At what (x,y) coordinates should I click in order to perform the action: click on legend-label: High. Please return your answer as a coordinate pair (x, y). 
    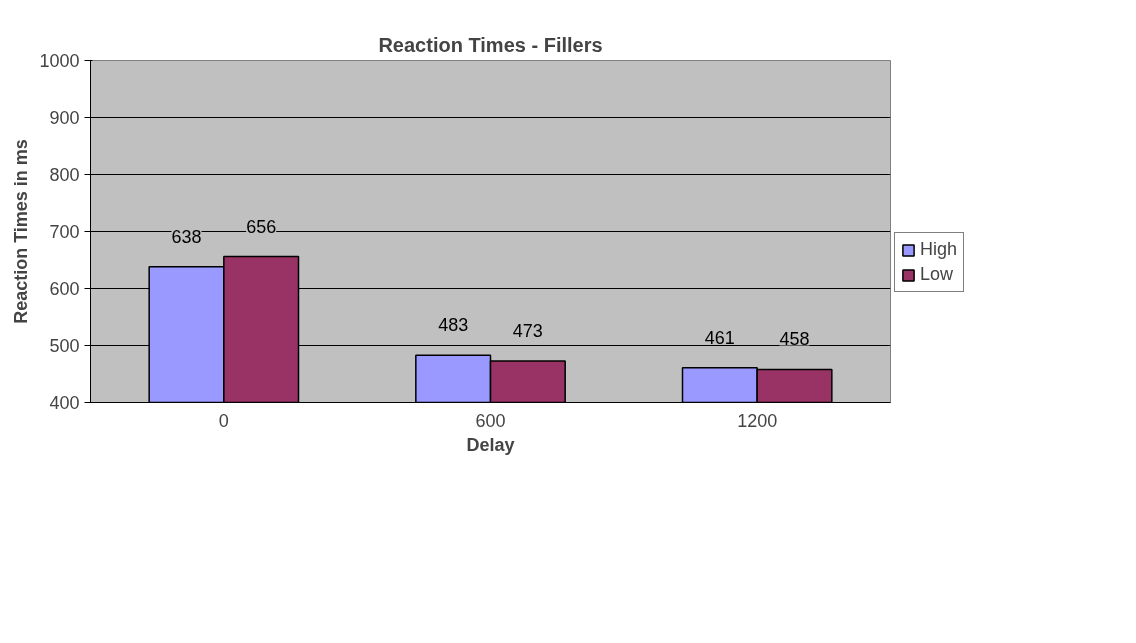
    Looking at the image, I should click on (939, 249).